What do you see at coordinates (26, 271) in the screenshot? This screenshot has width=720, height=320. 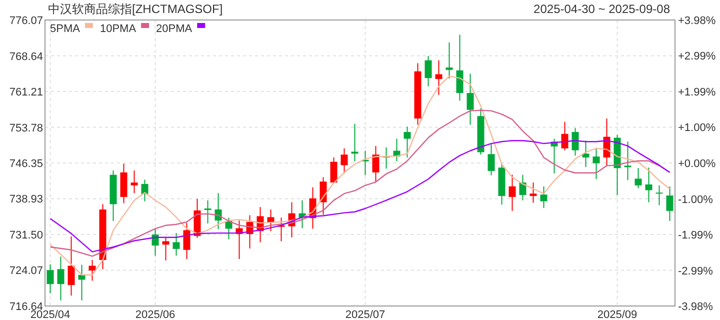 I see `y-tick-label: 724.07` at bounding box center [26, 271].